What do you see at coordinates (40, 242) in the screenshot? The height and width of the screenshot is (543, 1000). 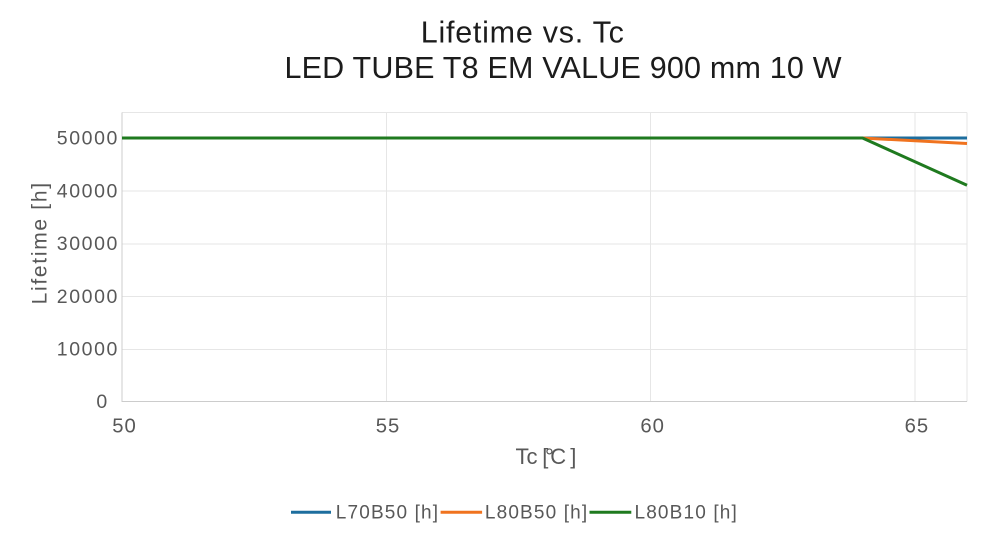 I see `svg-text: Lifetime [h]` at bounding box center [40, 242].